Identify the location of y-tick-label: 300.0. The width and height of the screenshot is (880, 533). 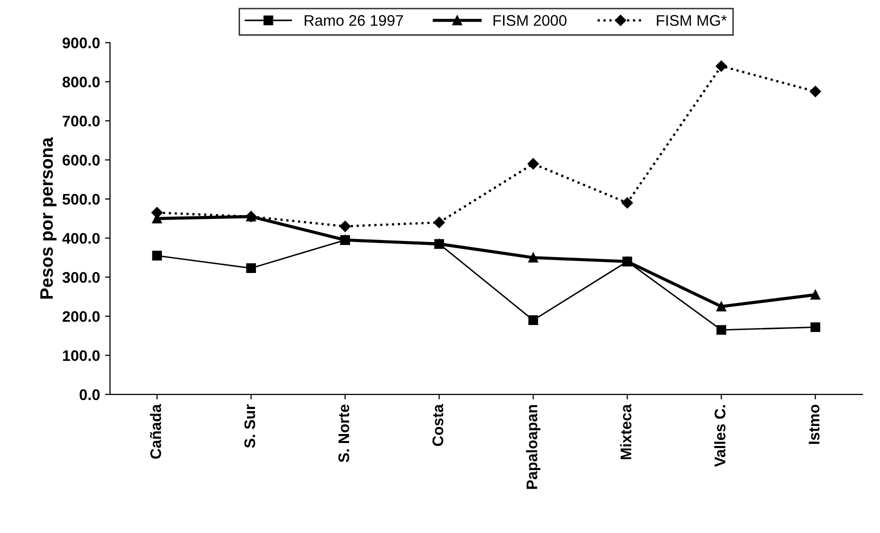
(81, 277).